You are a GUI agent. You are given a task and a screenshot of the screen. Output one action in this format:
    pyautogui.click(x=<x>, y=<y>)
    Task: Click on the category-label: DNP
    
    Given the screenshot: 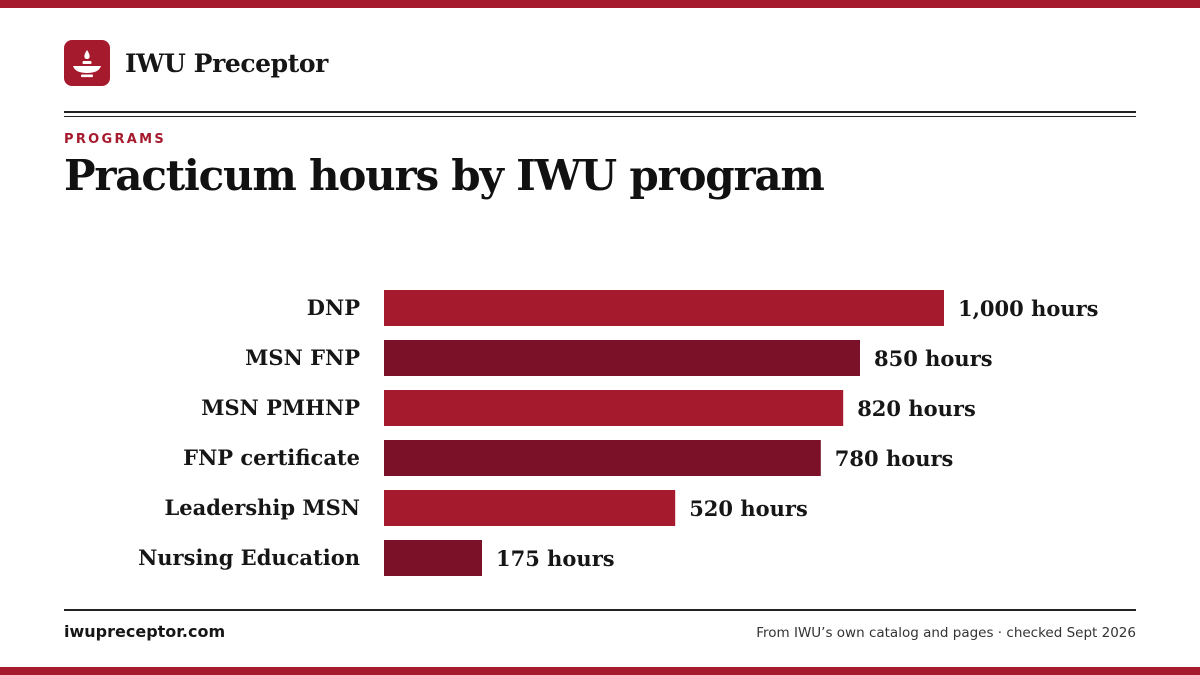 What is the action you would take?
    pyautogui.click(x=333, y=307)
    